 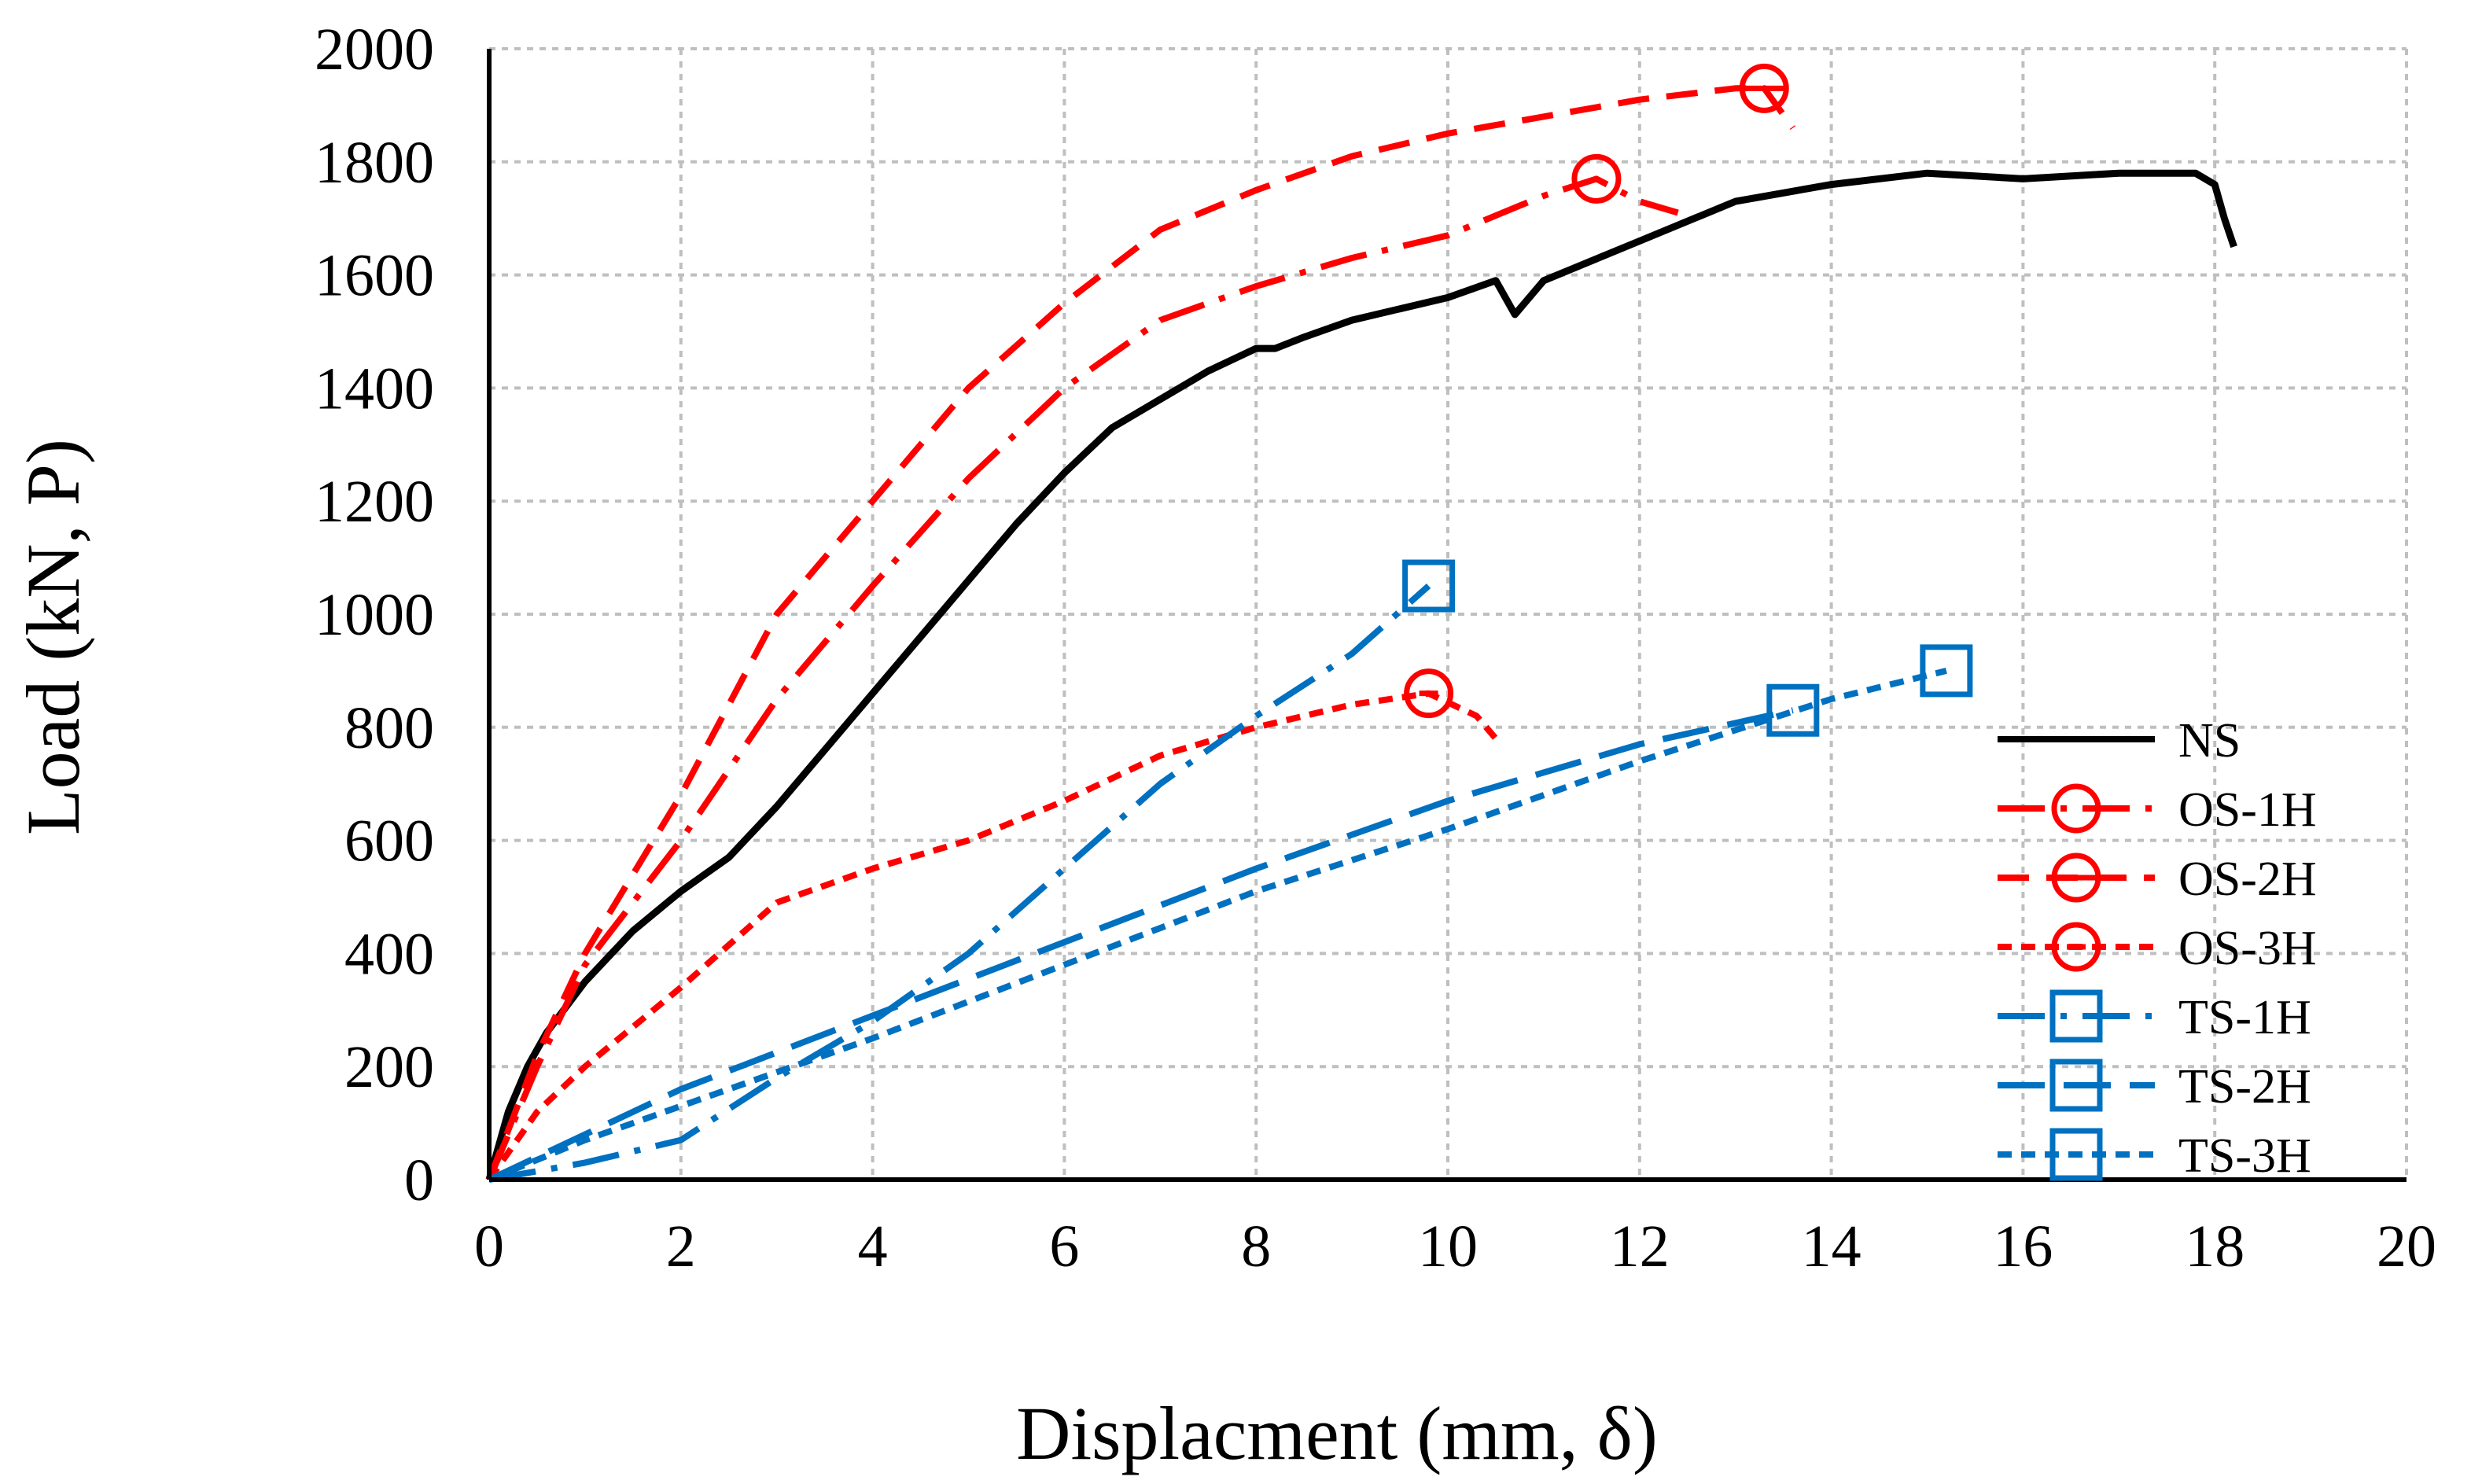 I want to click on series-marker-ts-2h, so click(x=1793, y=710).